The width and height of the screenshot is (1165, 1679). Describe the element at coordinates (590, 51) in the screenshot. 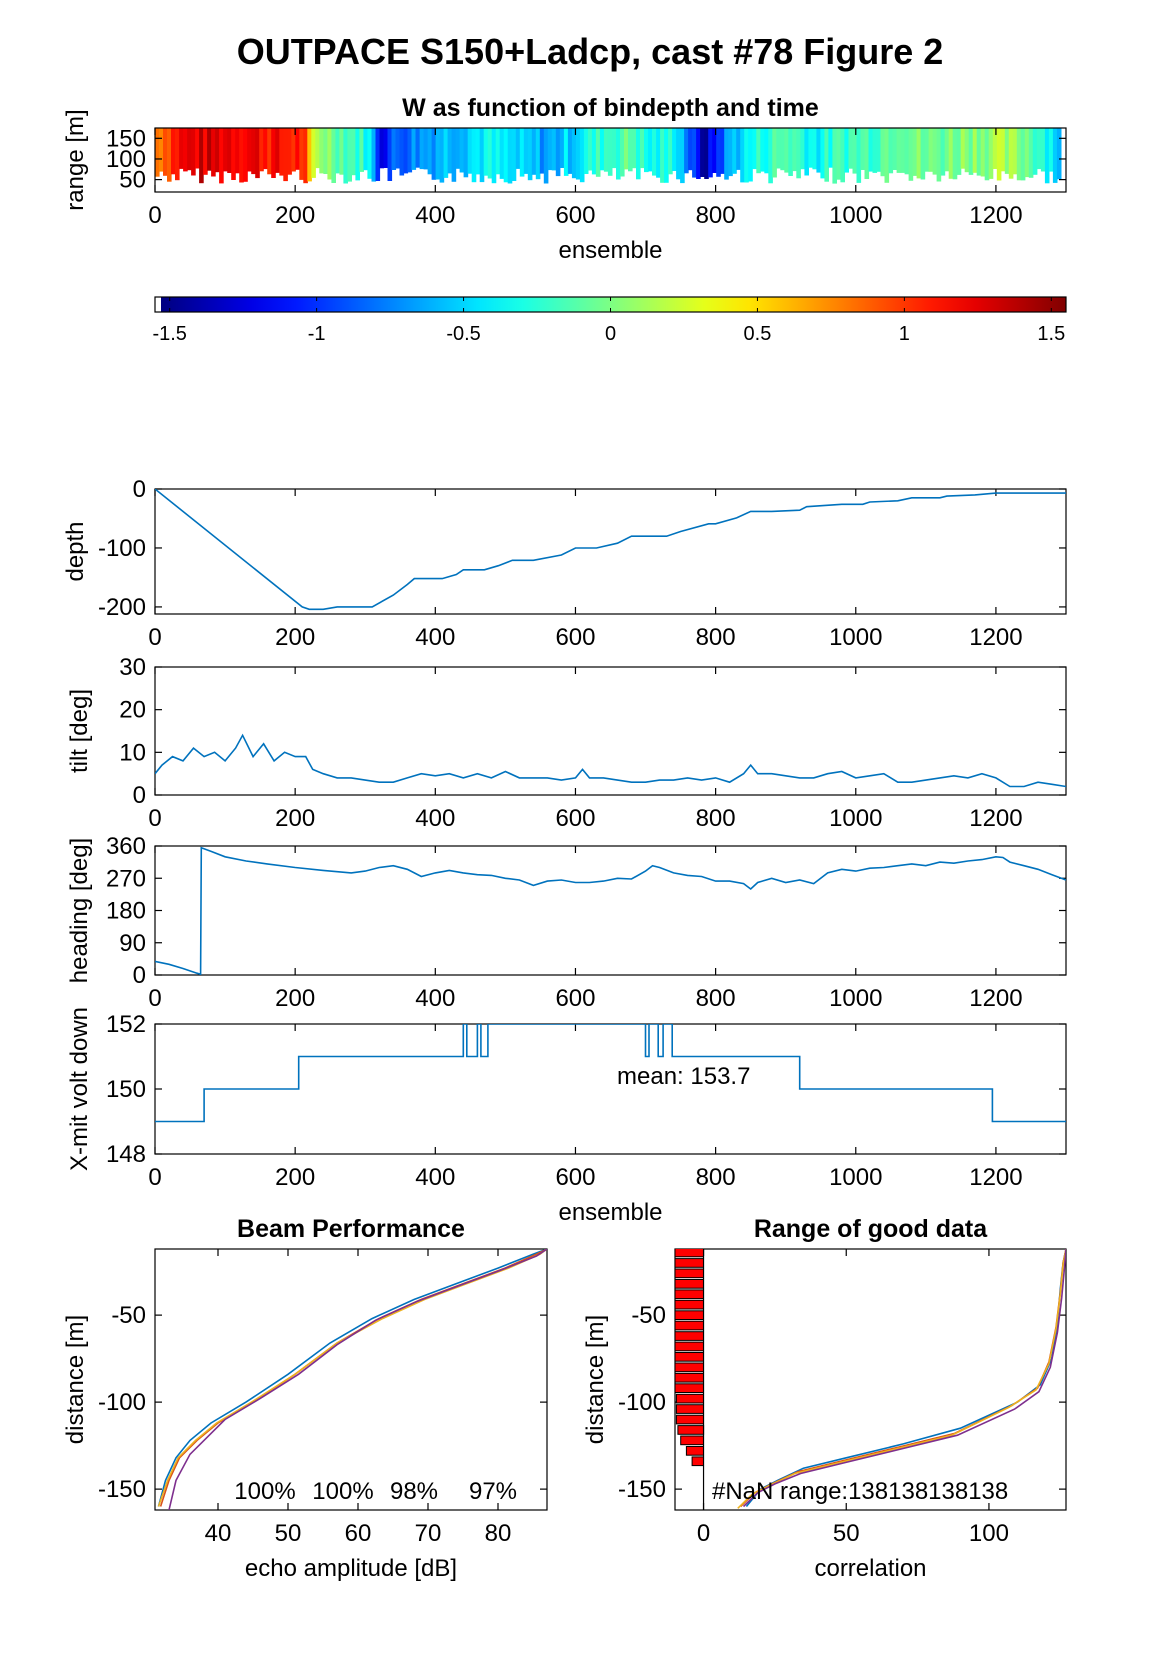

I see `figure-title: OUTPACE S150+Ladcp, cast #78 Figure 2` at that location.